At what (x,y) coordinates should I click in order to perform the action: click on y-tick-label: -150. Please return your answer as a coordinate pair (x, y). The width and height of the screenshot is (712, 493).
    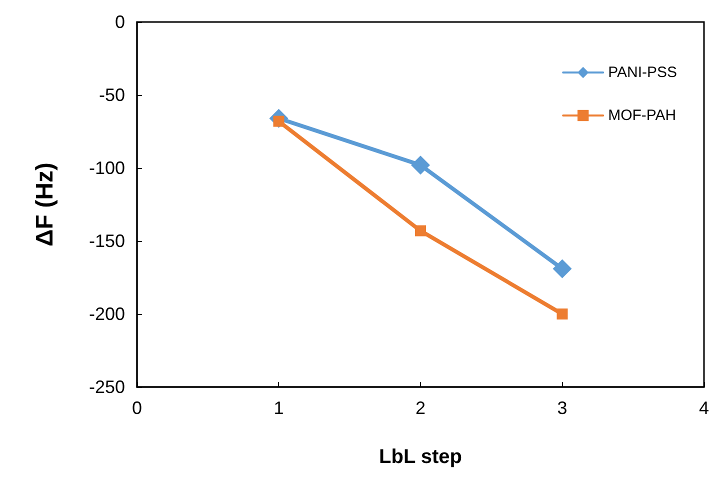
    Looking at the image, I should click on (106, 241).